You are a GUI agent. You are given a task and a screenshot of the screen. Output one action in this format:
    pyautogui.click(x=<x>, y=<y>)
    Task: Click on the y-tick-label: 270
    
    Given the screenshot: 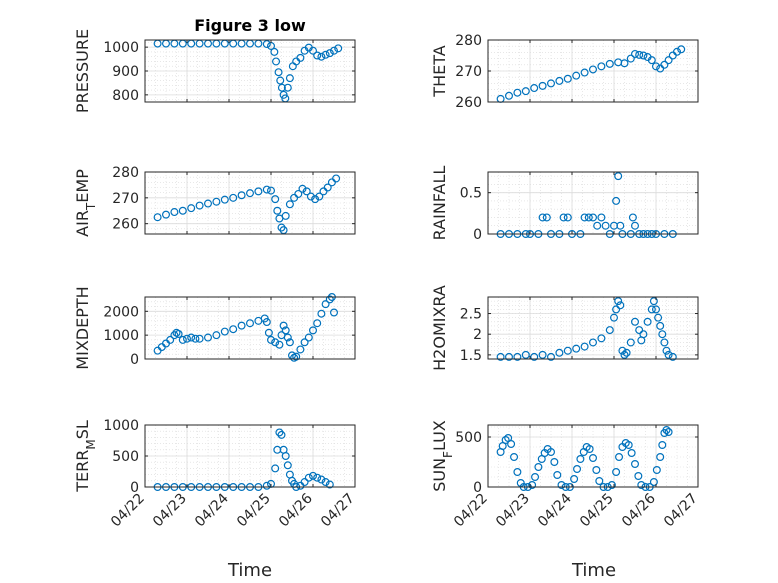 What is the action you would take?
    pyautogui.click(x=468, y=72)
    